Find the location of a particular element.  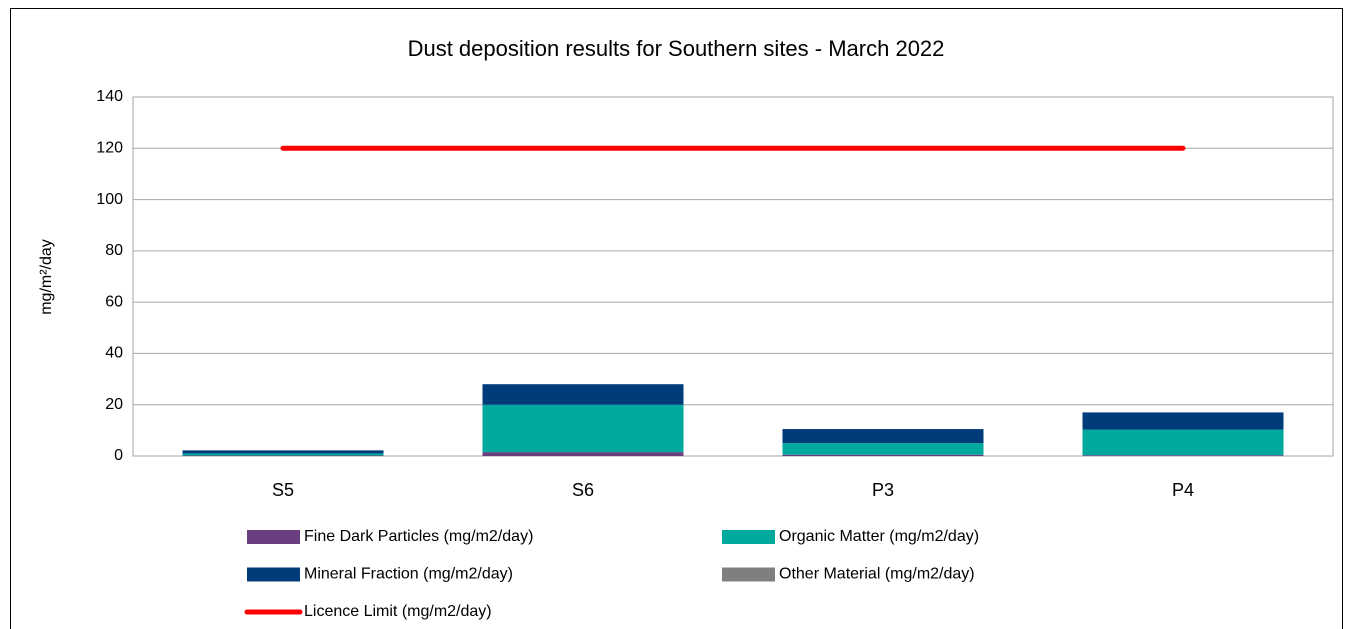

x-tick-label: S6 is located at coordinates (583, 490).